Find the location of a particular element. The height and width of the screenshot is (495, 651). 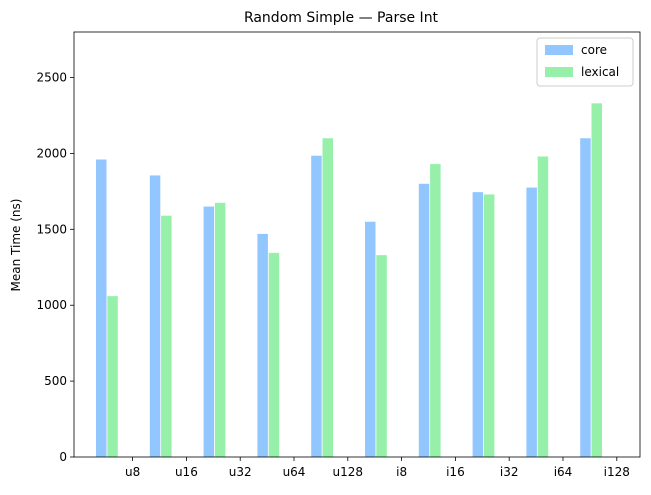

bar-core-u8 is located at coordinates (101, 308).